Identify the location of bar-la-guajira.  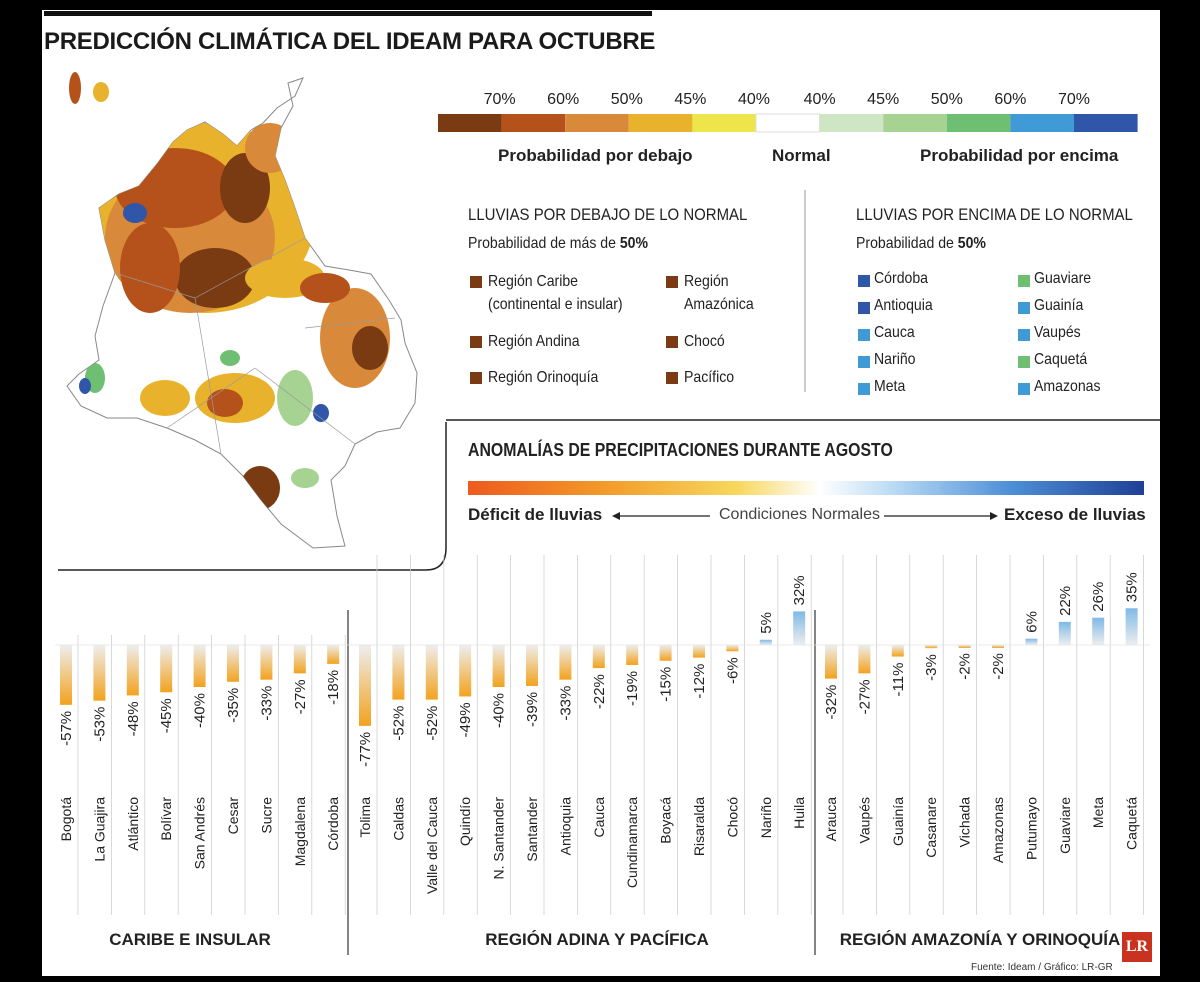
(99, 673).